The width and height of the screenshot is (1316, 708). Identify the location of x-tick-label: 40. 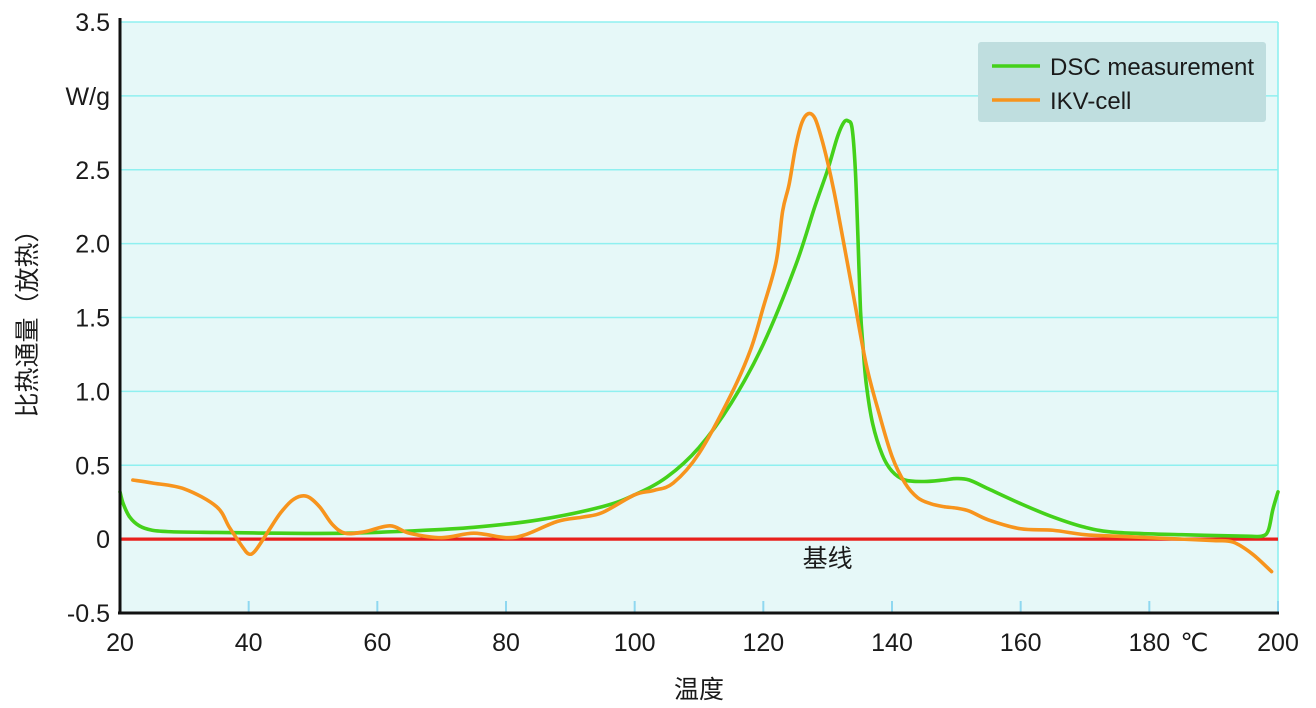
(249, 643).